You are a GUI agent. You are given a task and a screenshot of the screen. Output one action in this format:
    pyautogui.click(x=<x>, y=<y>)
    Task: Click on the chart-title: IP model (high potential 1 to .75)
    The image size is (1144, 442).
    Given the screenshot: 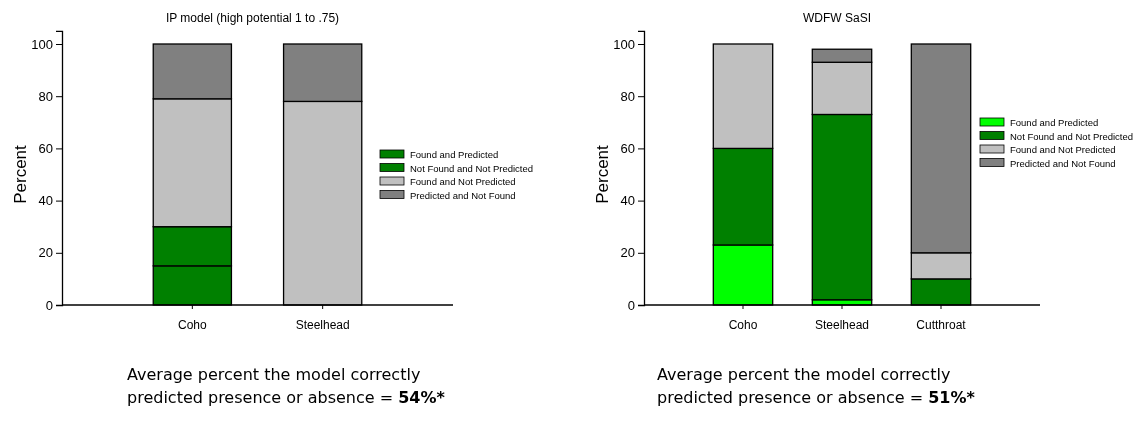 What is the action you would take?
    pyautogui.click(x=252, y=18)
    